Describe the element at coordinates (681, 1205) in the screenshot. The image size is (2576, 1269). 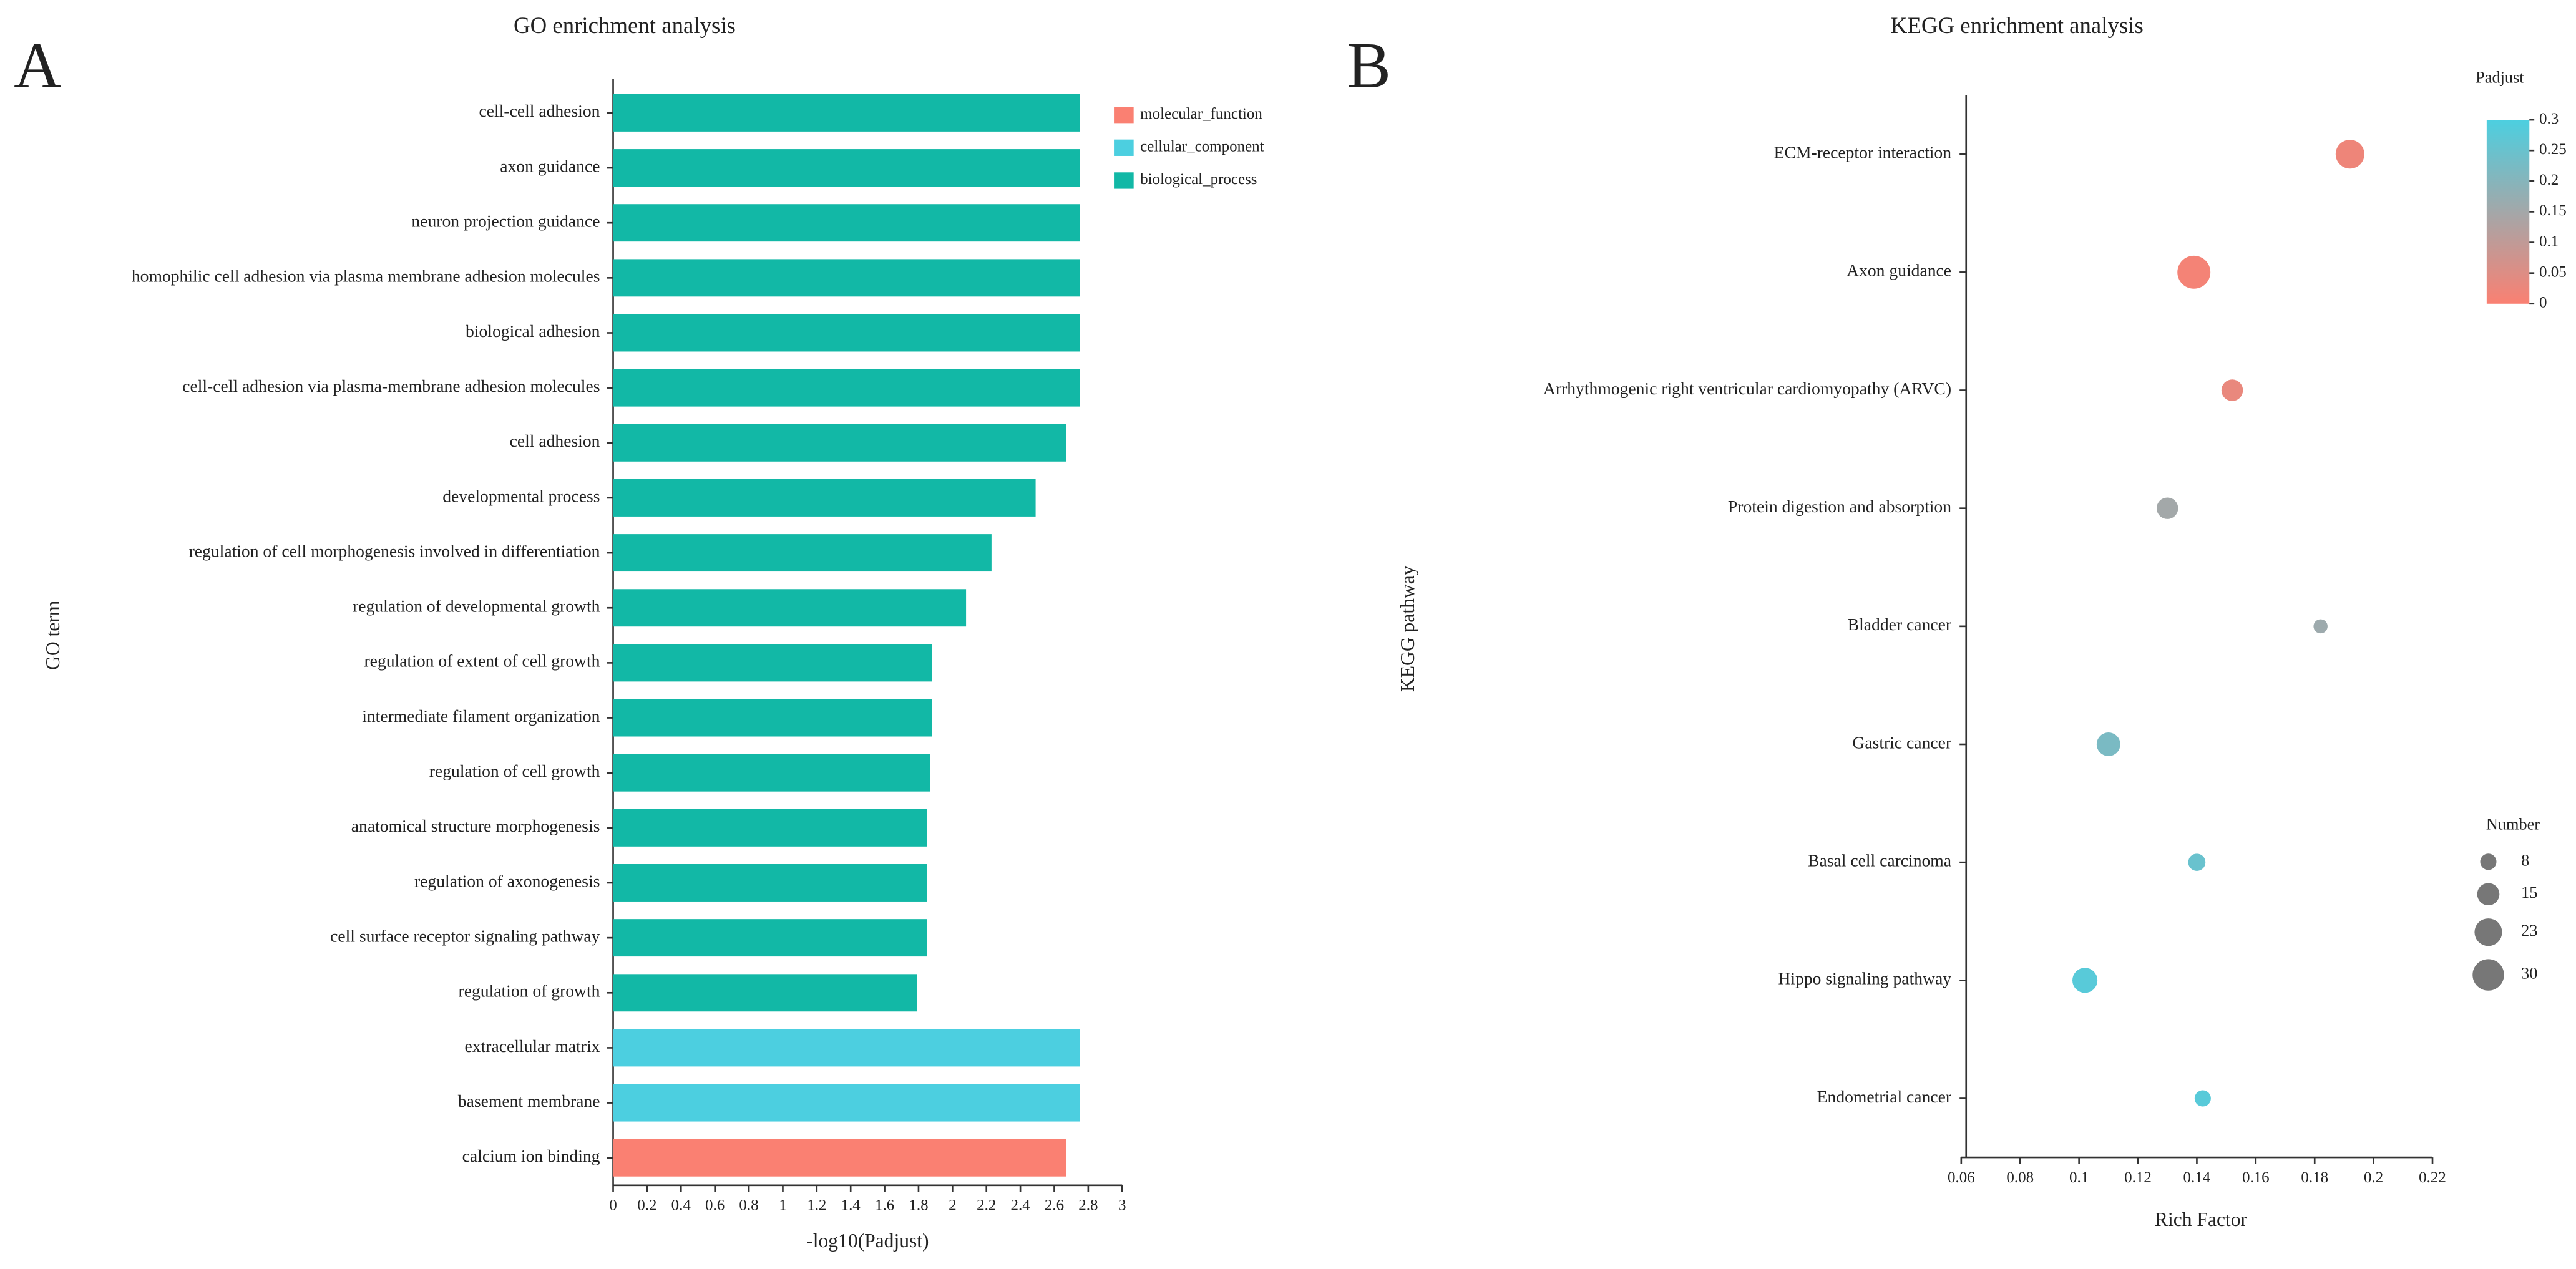
I see `x-tick-label: 0.4` at that location.